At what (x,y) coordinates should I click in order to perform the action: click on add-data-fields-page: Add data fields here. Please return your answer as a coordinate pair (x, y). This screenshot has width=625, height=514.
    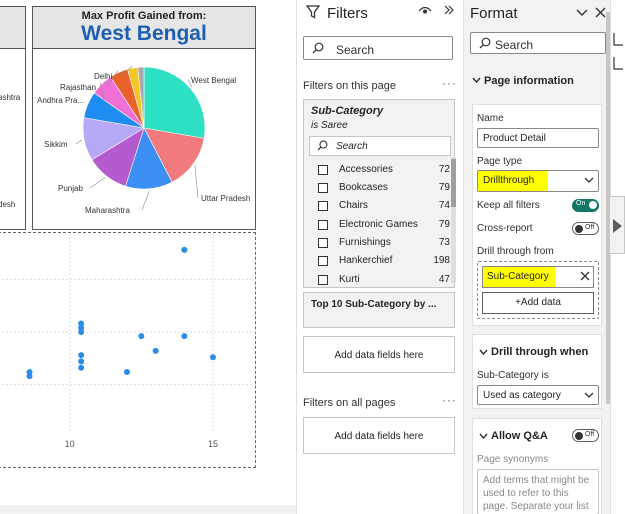
    Looking at the image, I should click on (379, 354).